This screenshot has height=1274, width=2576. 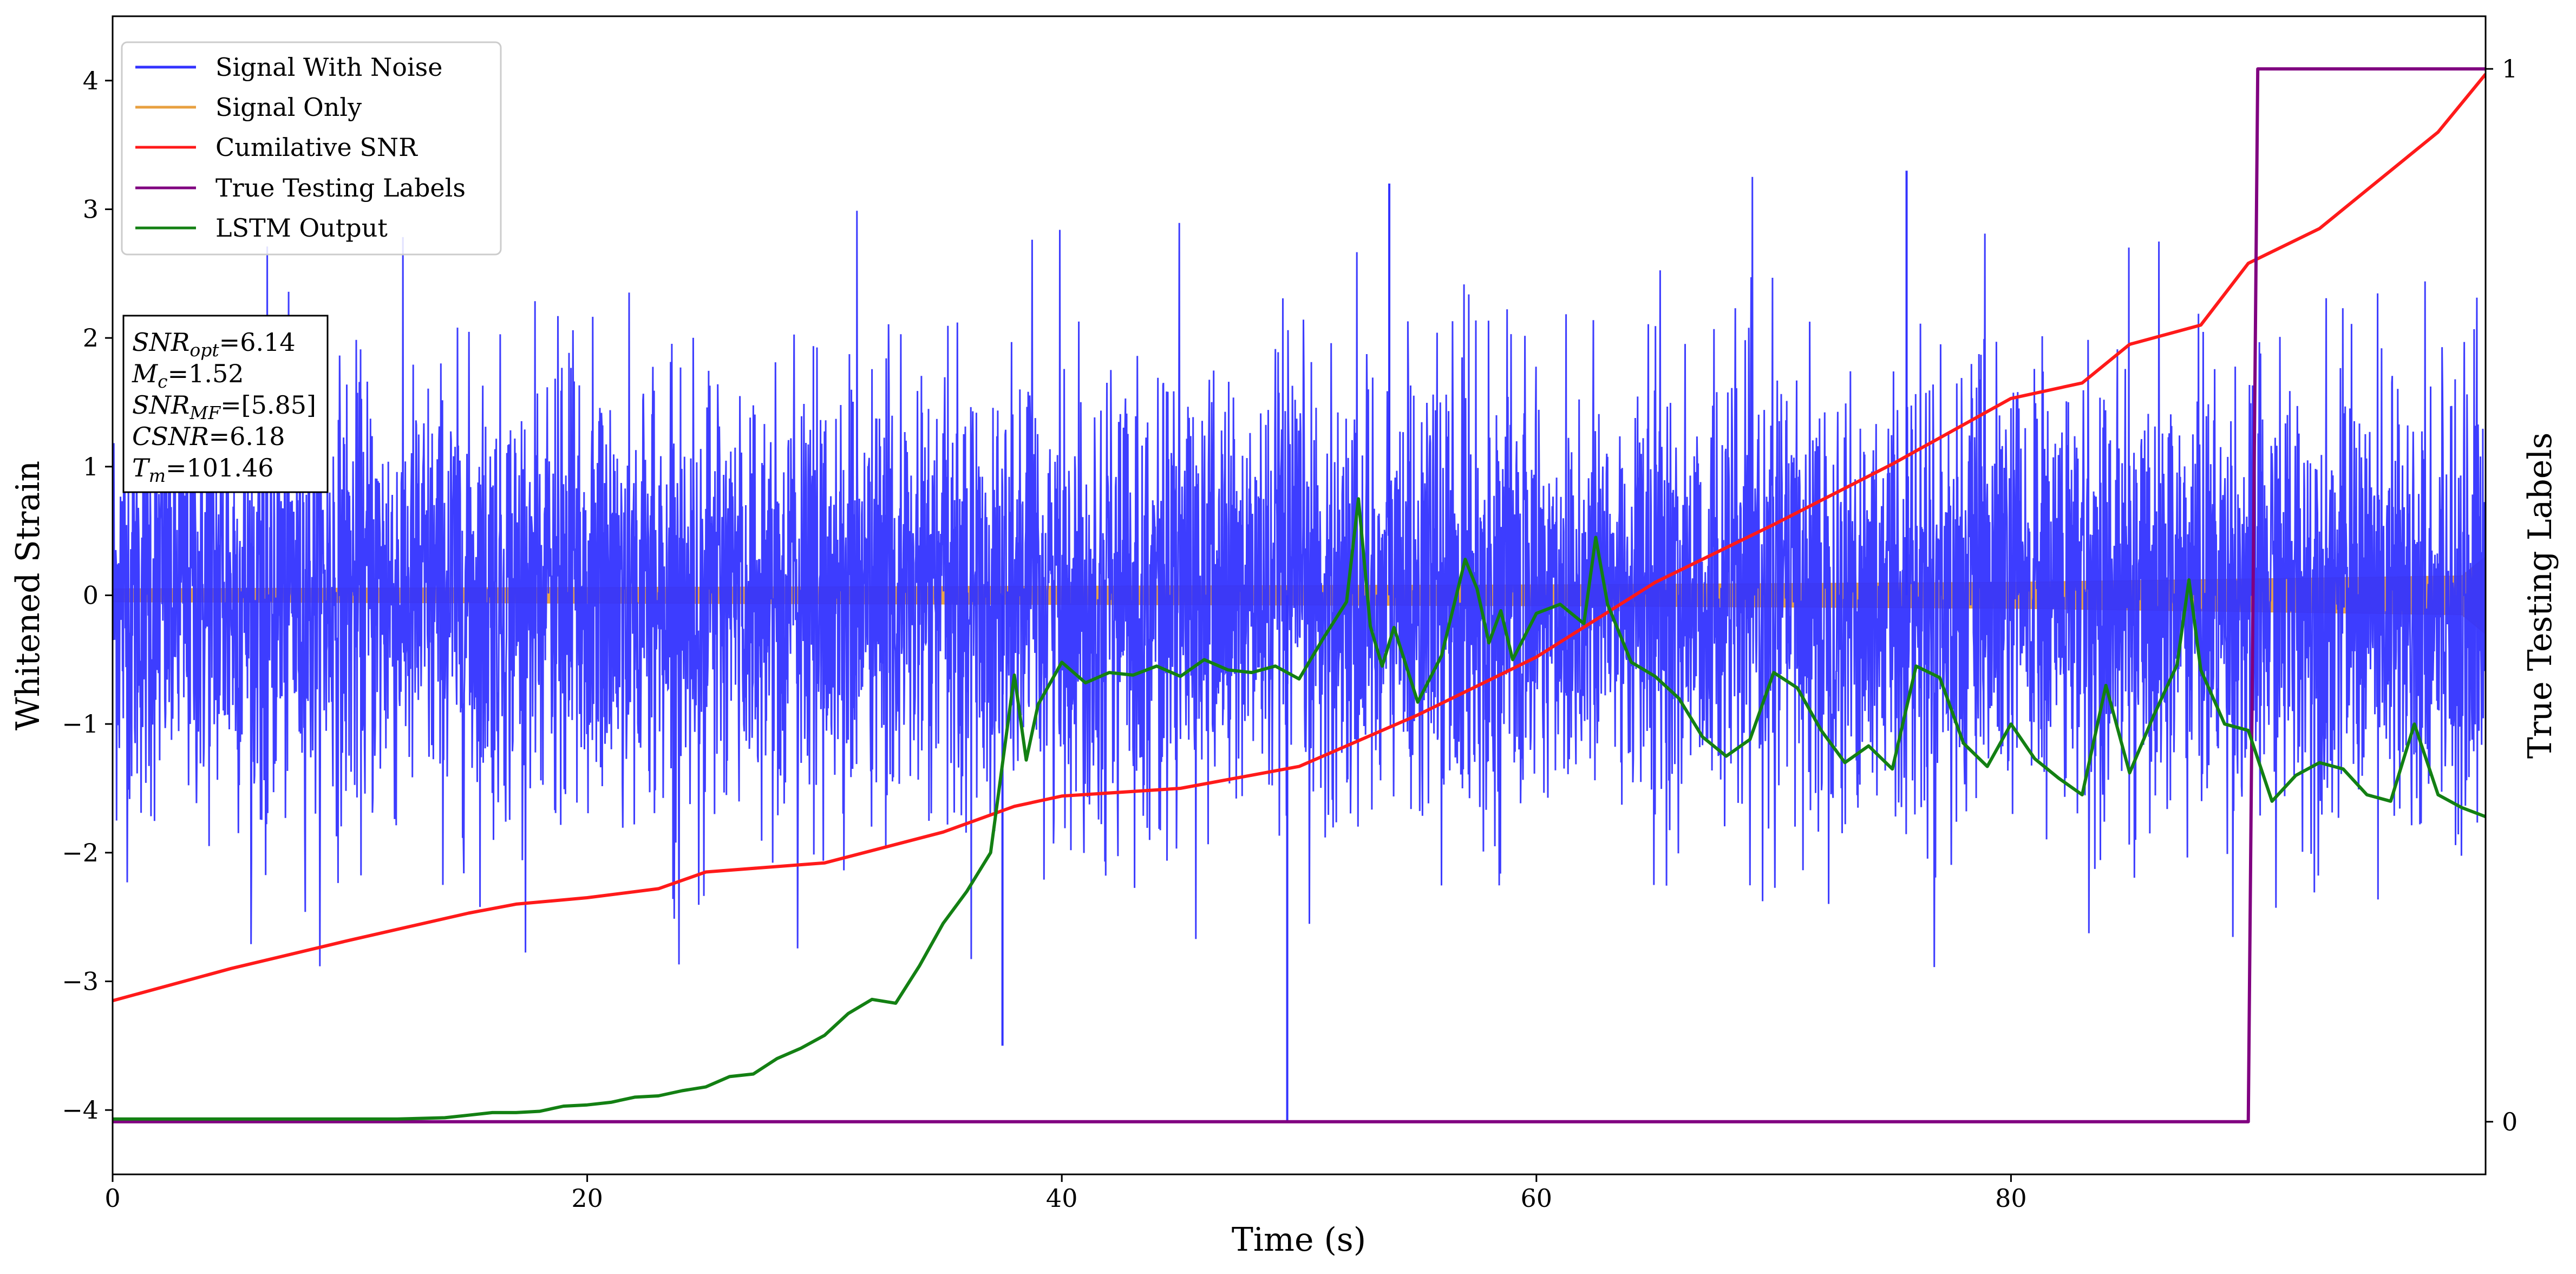 I want to click on legend-label-signal-only: Signal Only, so click(x=288, y=107).